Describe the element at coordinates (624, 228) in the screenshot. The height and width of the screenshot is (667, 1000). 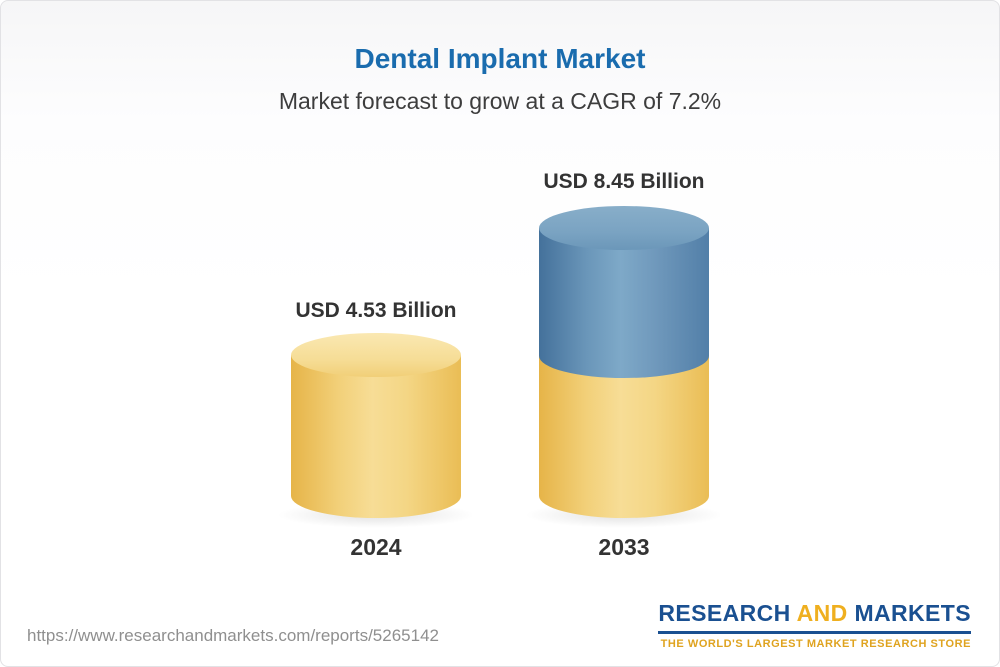
I see `bar-2033-top-ellipse` at that location.